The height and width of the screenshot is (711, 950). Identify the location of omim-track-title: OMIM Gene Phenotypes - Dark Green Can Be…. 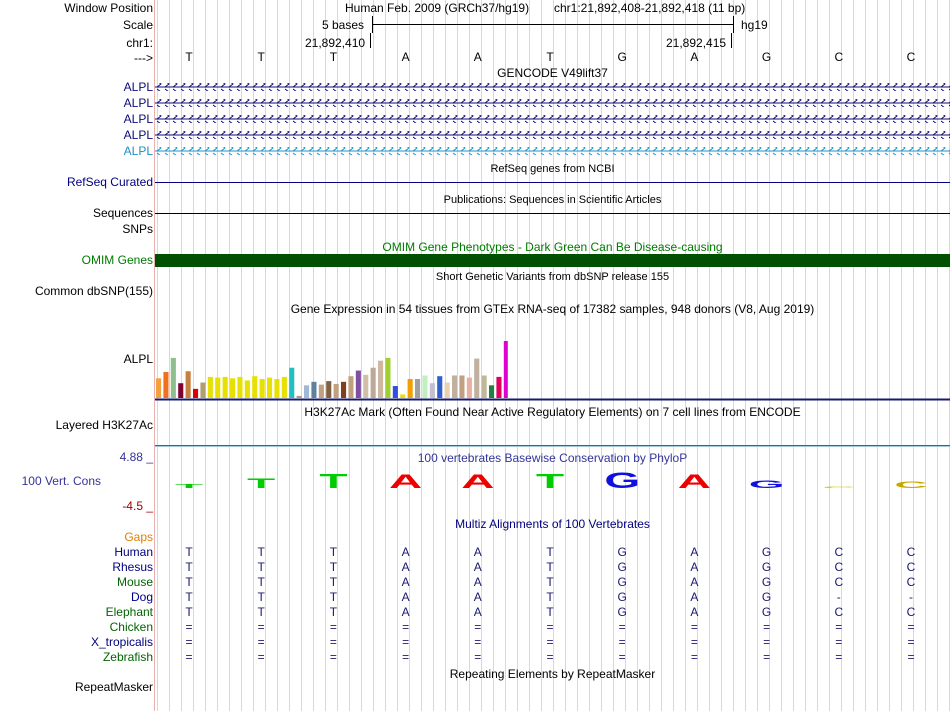
(552, 247).